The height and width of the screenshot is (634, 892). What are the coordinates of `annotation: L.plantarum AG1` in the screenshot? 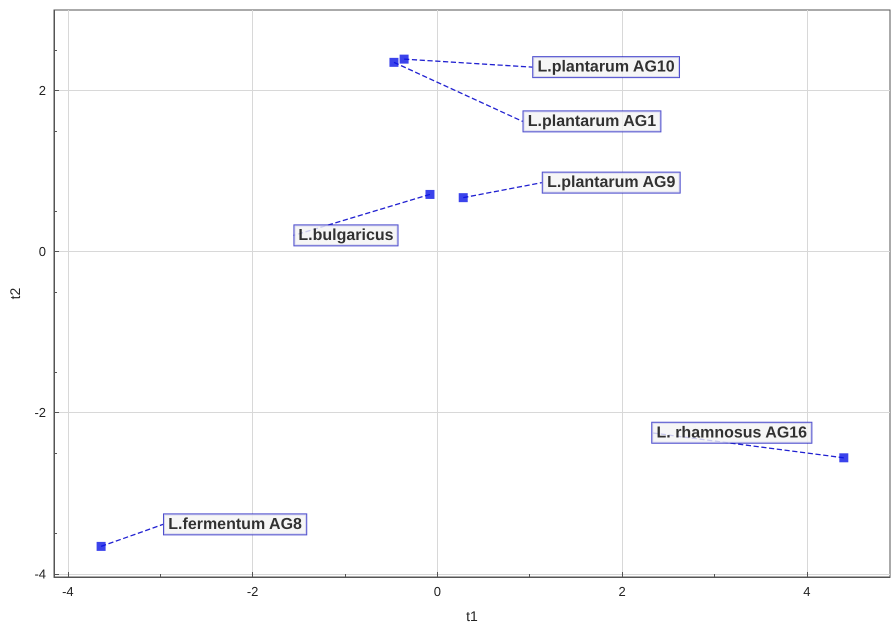 It's located at (592, 121).